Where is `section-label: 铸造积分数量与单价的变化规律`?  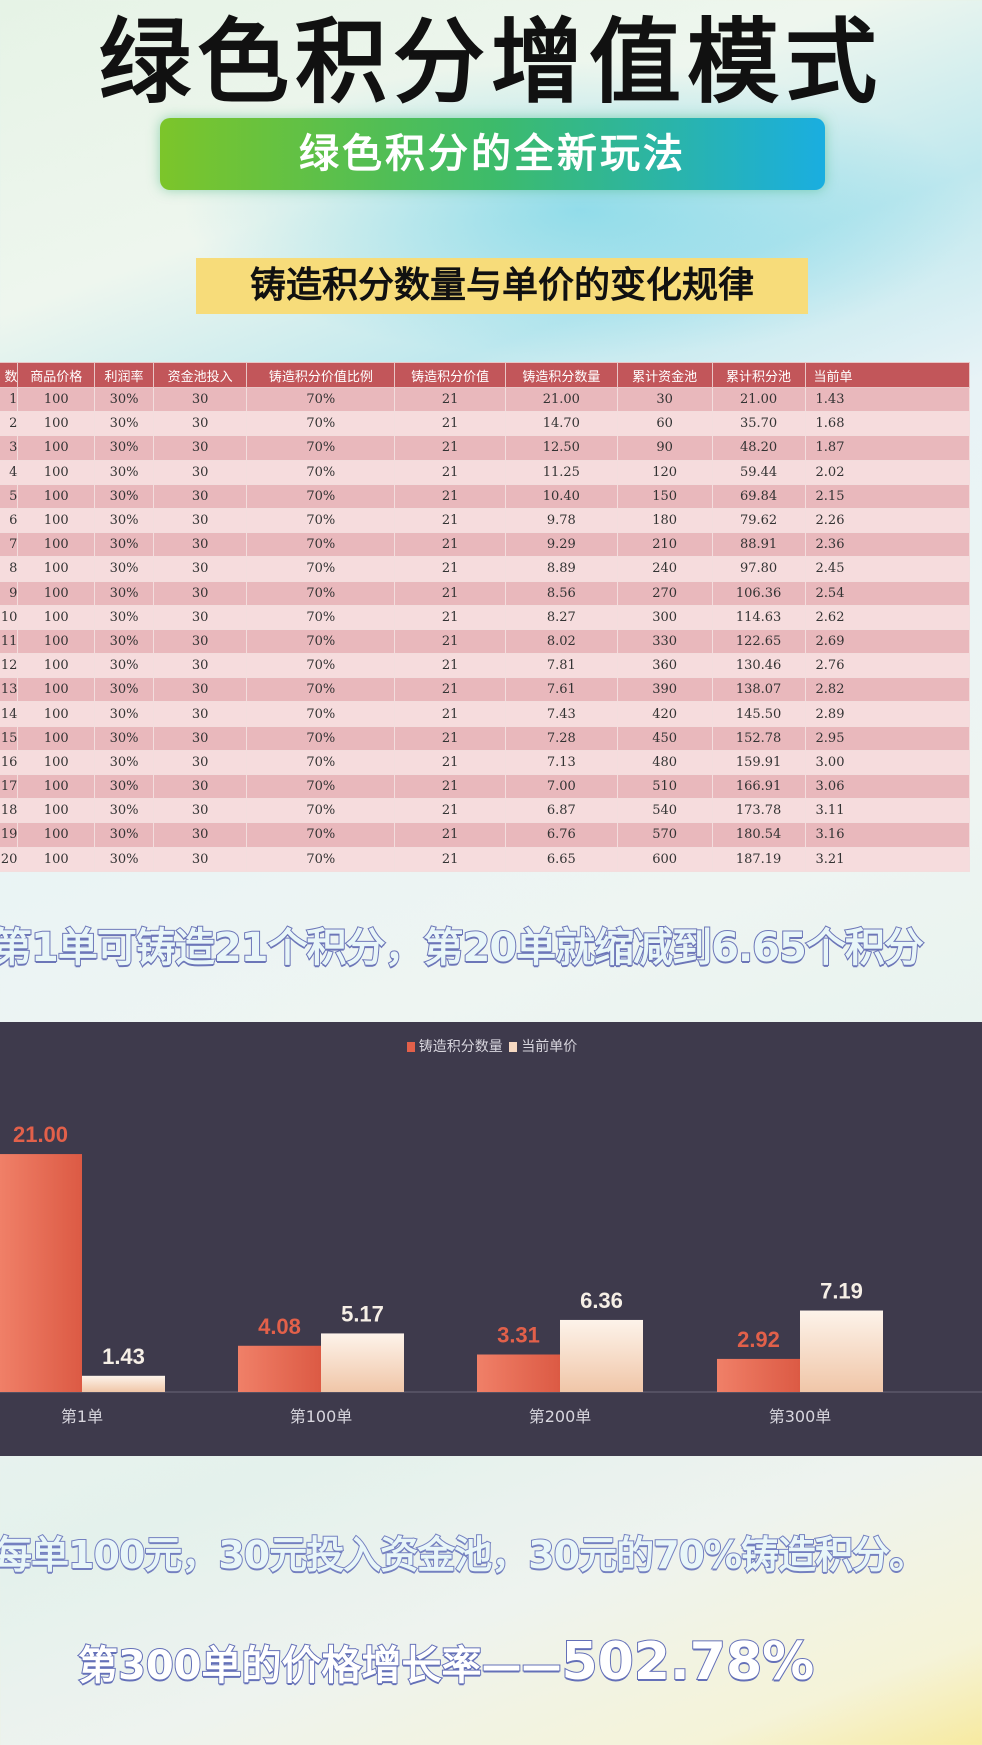
section-label: 铸造积分数量与单价的变化规律 is located at coordinates (502, 286).